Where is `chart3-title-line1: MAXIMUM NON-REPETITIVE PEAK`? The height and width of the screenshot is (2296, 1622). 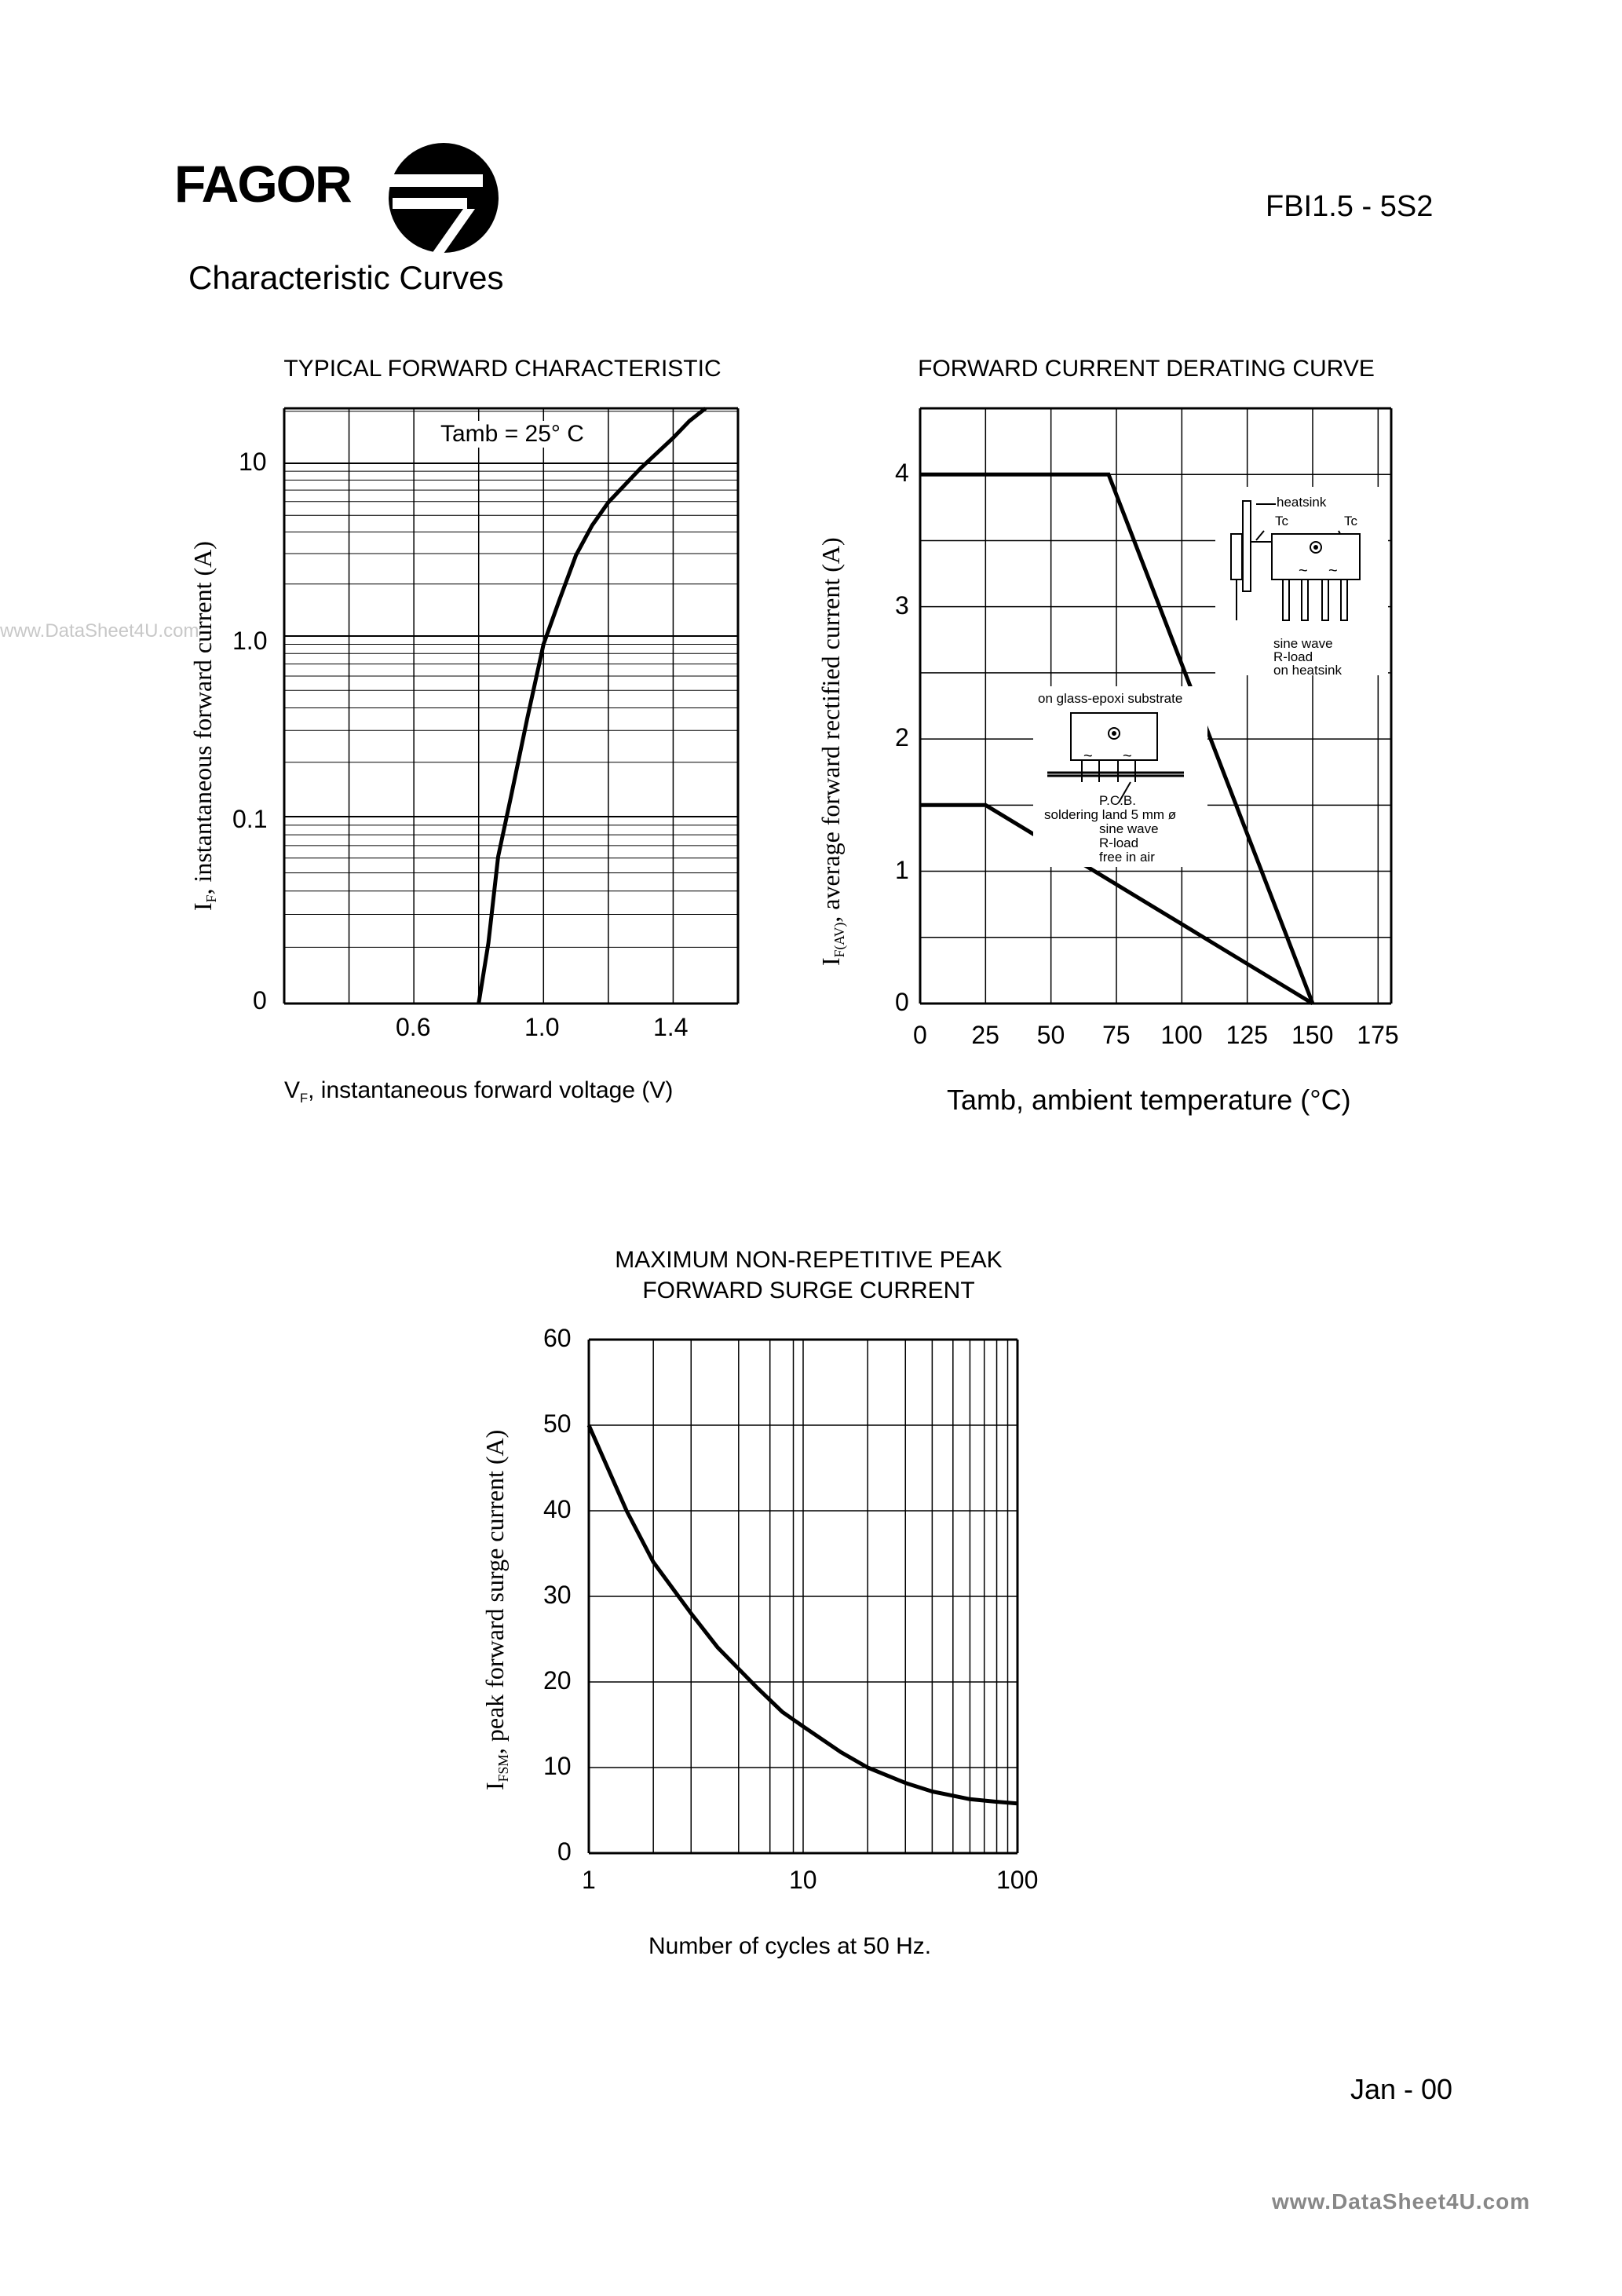
chart3-title-line1: MAXIMUM NON-REPETITIVE PEAK is located at coordinates (809, 1260).